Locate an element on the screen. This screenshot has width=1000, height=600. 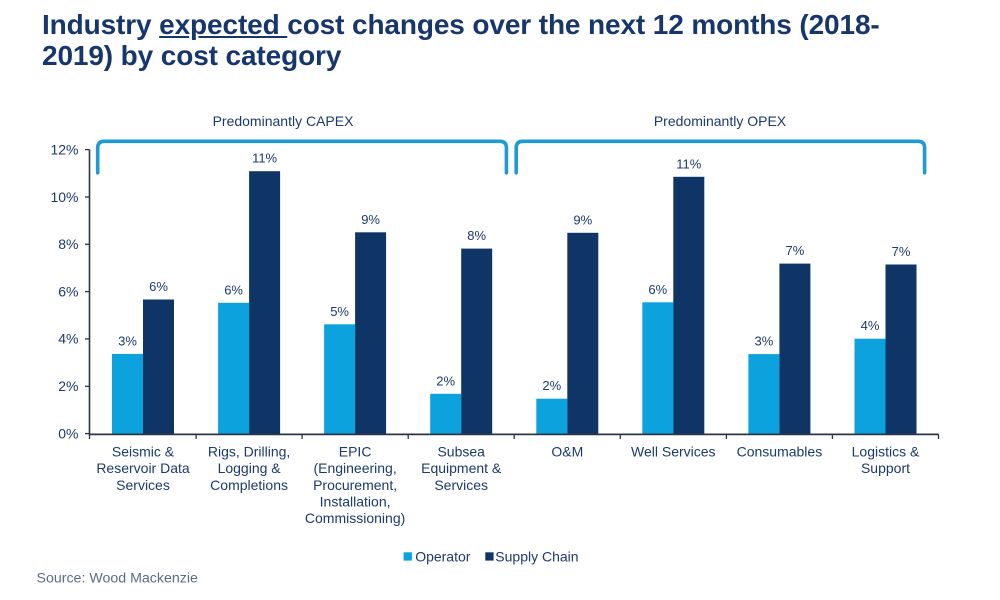
svg-text: Equipment & is located at coordinates (461, 468).